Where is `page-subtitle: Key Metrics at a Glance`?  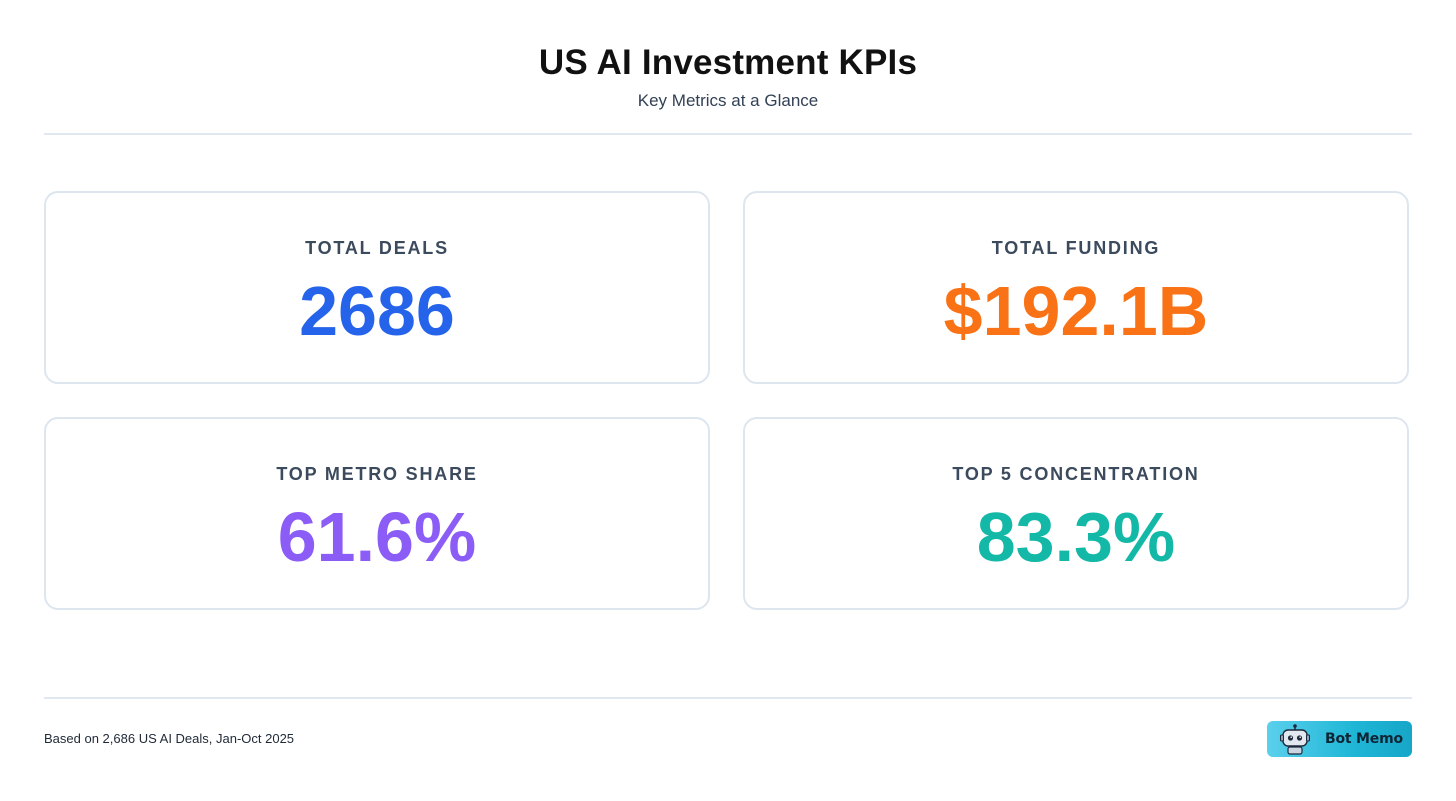 page-subtitle: Key Metrics at a Glance is located at coordinates (728, 100).